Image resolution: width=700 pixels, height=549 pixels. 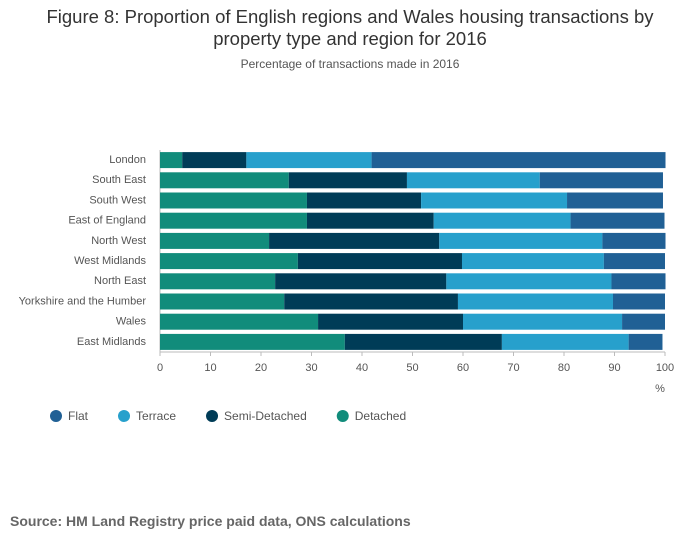 I want to click on y-tick-label: London, so click(x=127, y=160).